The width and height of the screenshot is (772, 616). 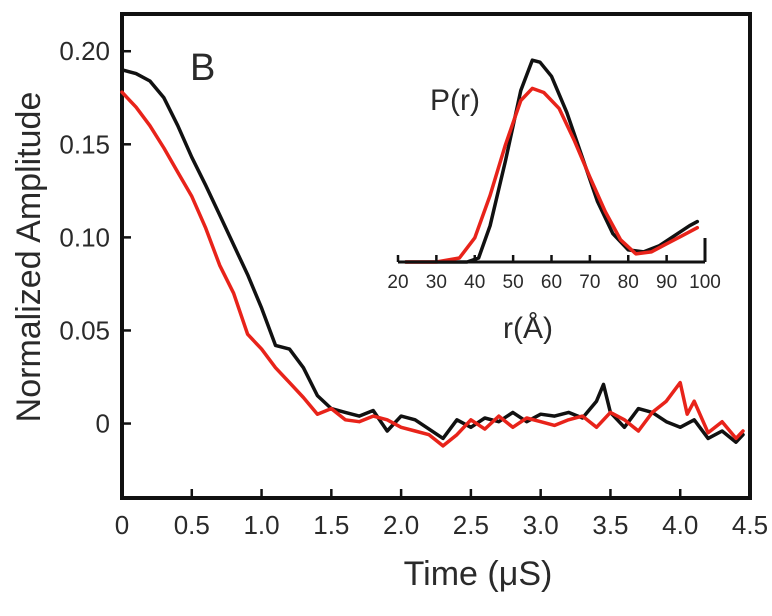 What do you see at coordinates (541, 525) in the screenshot?
I see `x-tick-label: 3.0` at bounding box center [541, 525].